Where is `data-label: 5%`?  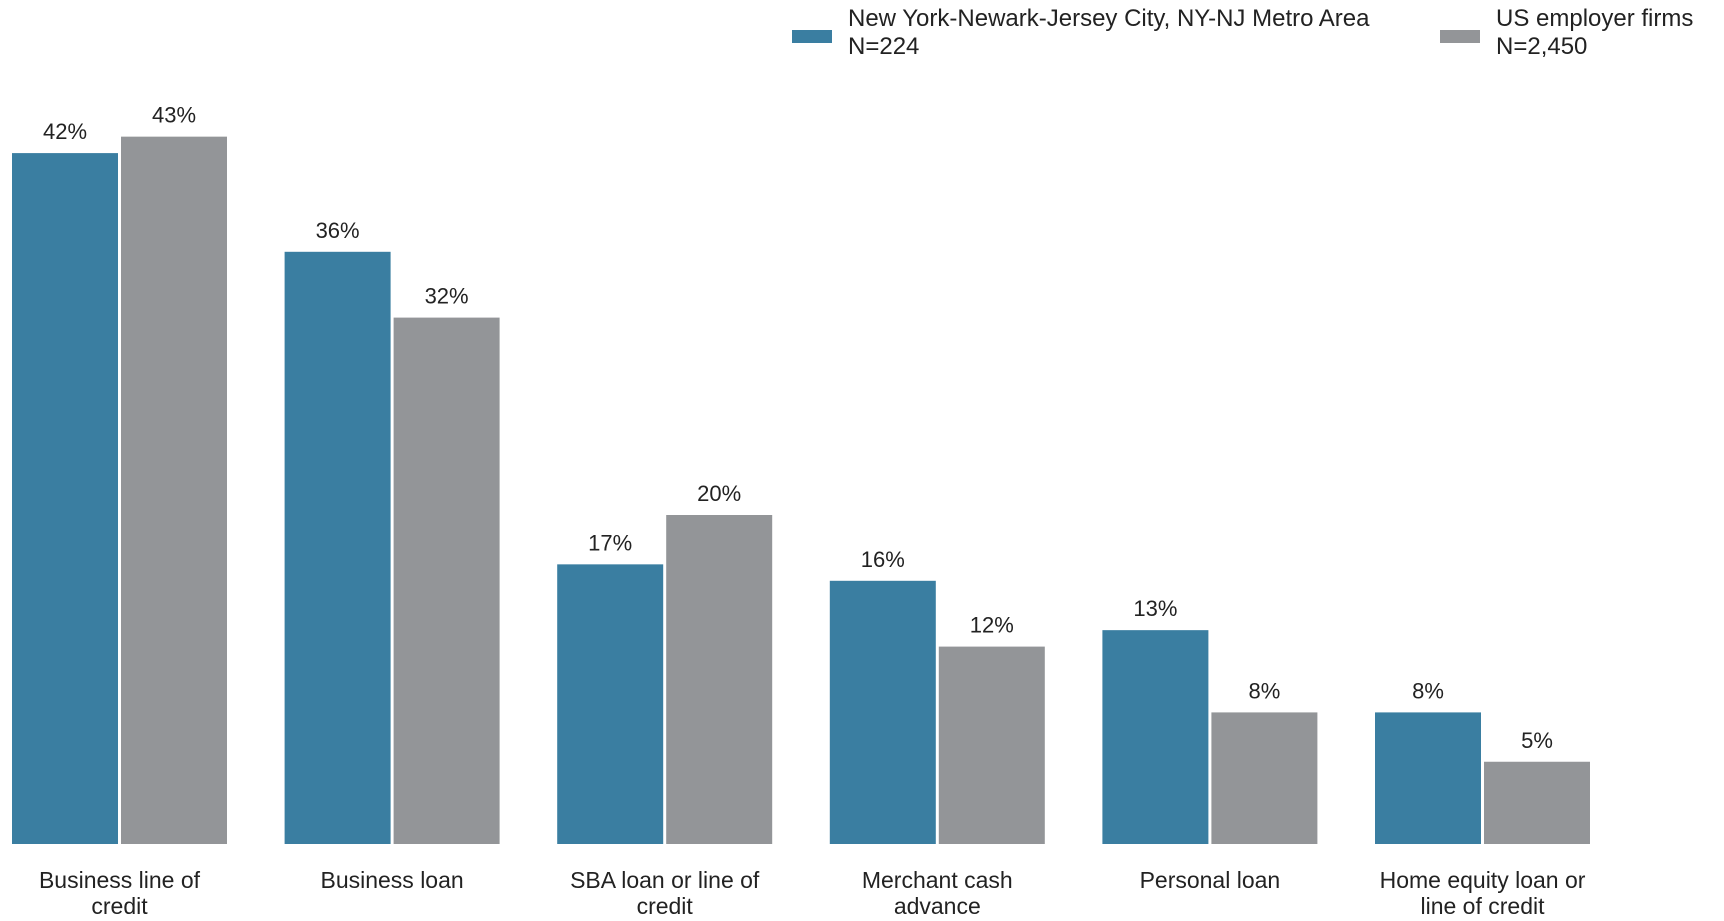
data-label: 5% is located at coordinates (1537, 740).